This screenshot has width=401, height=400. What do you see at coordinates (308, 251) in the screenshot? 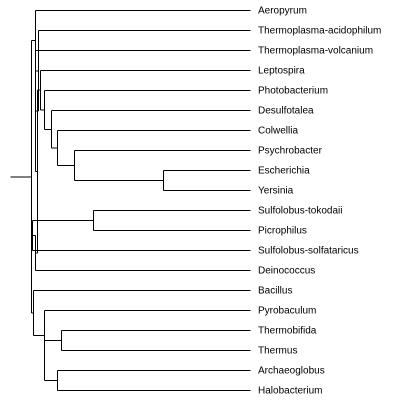
I see `leaf-label-sulfolobus-solfataricus: Sulfolobus-solfataricus` at bounding box center [308, 251].